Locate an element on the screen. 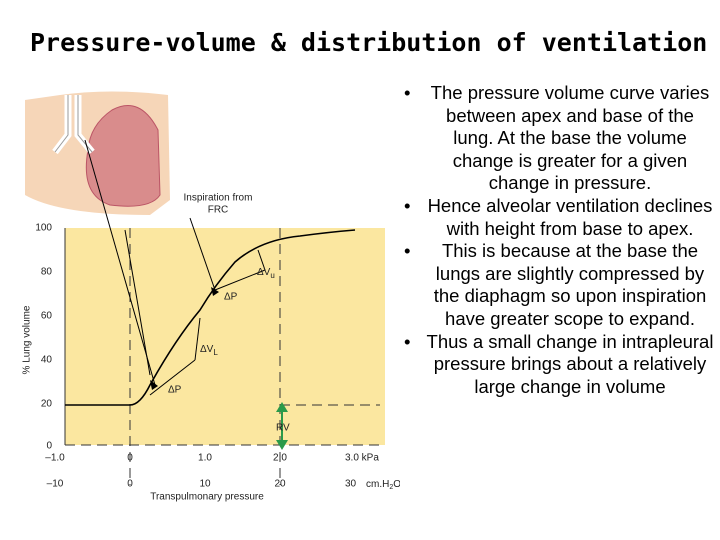 The image size is (720, 540). rv-arrowheads is located at coordinates (282, 426).